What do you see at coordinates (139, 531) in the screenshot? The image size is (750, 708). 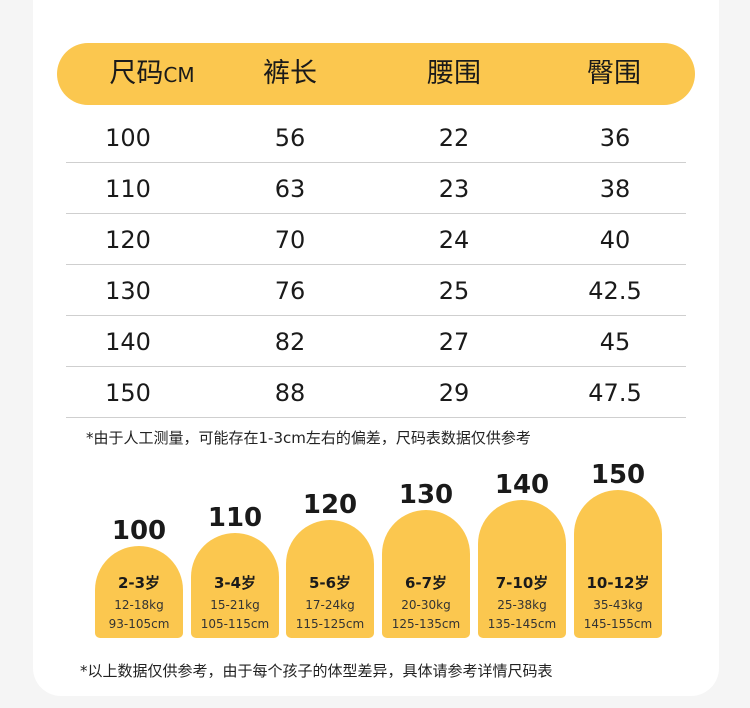 I see `size-label: 100` at bounding box center [139, 531].